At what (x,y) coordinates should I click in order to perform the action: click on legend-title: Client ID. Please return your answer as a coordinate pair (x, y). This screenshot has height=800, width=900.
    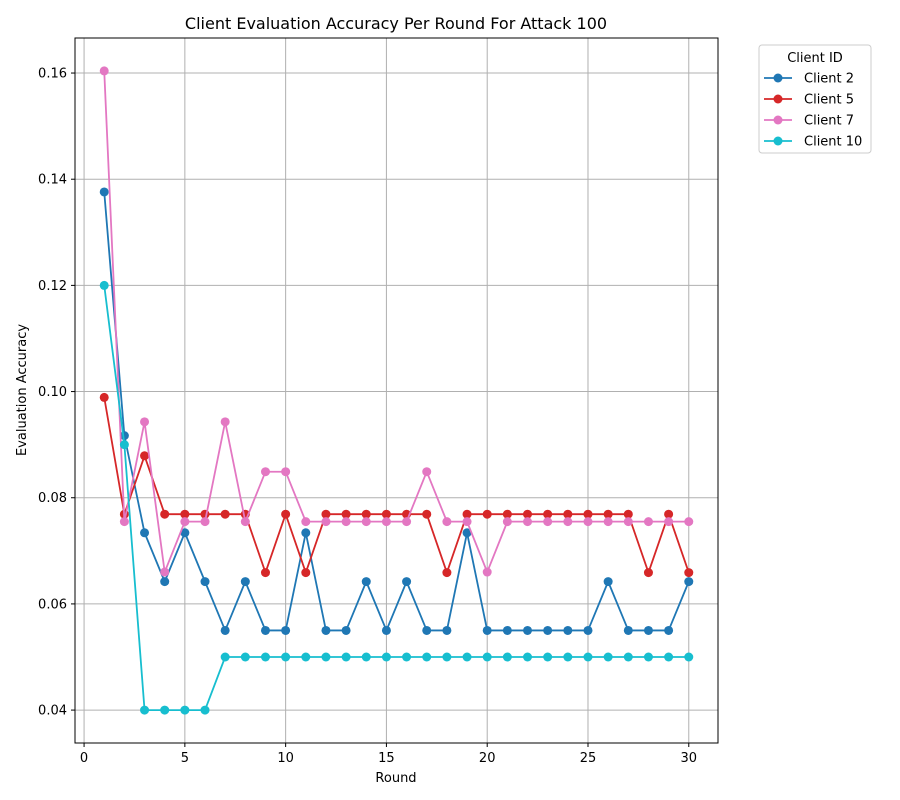
    Looking at the image, I should click on (815, 58).